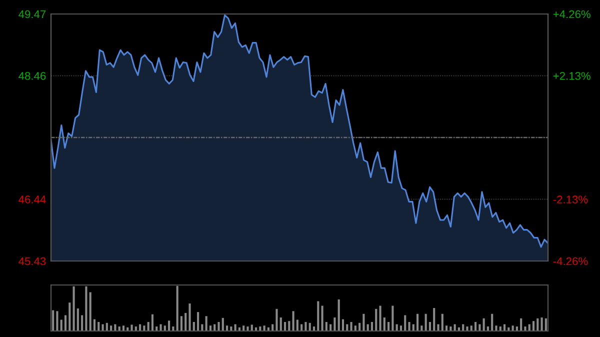  What do you see at coordinates (571, 76) in the screenshot?
I see `y2-tick-label: +2.13%` at bounding box center [571, 76].